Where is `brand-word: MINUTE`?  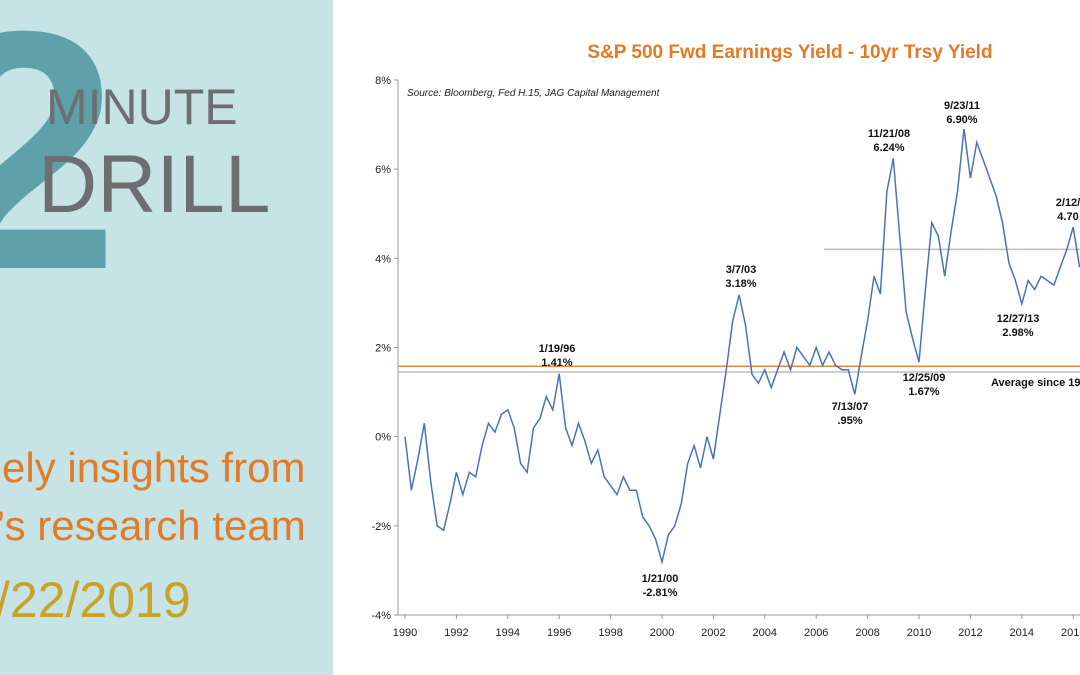 brand-word: MINUTE is located at coordinates (142, 107).